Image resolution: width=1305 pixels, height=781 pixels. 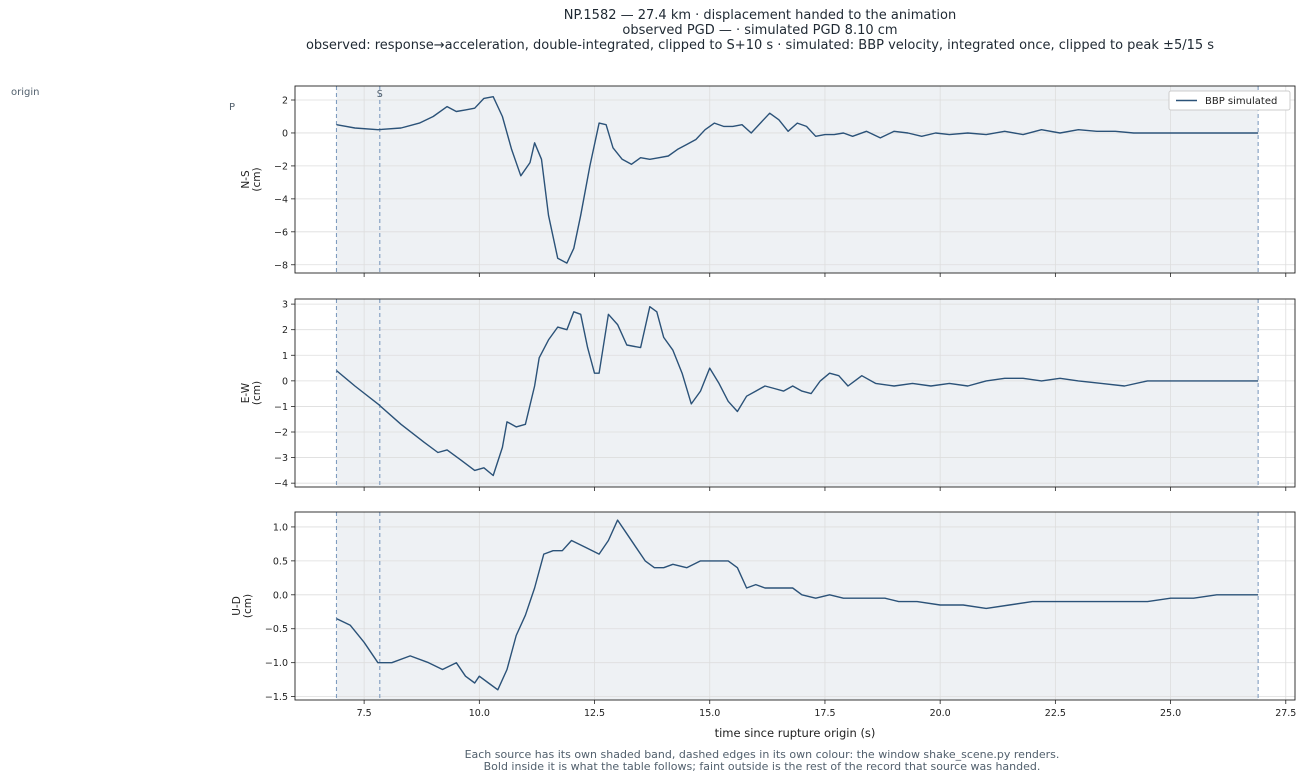 I want to click on y-tick-label: −6, so click(x=281, y=232).